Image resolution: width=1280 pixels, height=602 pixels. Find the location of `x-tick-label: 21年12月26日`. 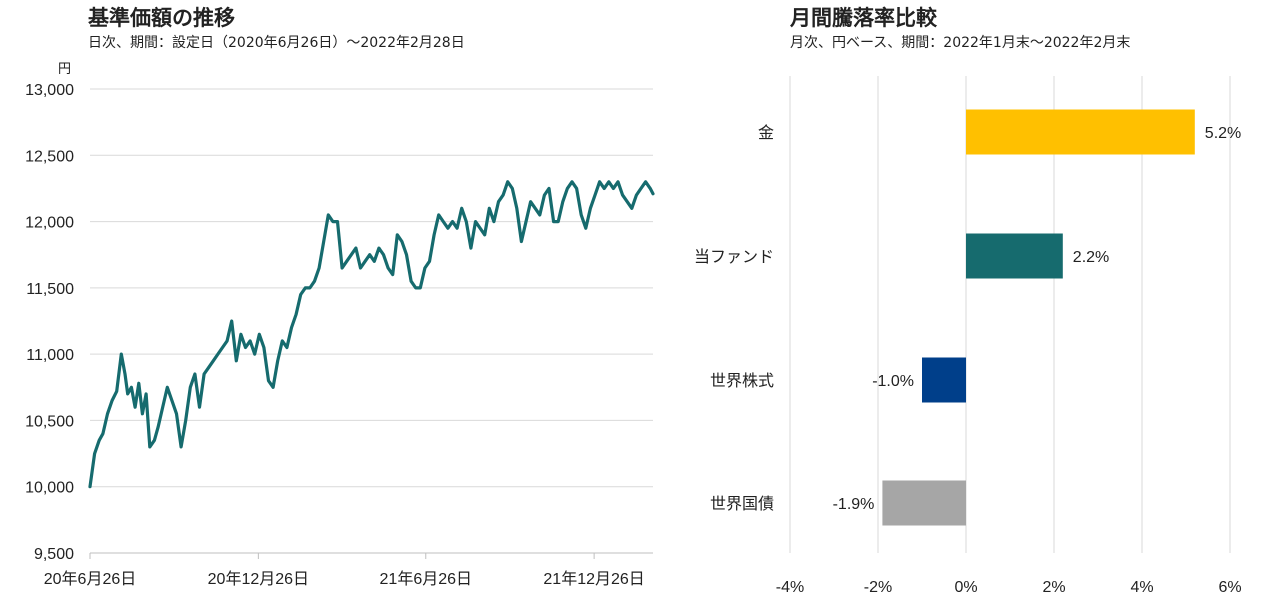

x-tick-label: 21年12月26日 is located at coordinates (593, 579).